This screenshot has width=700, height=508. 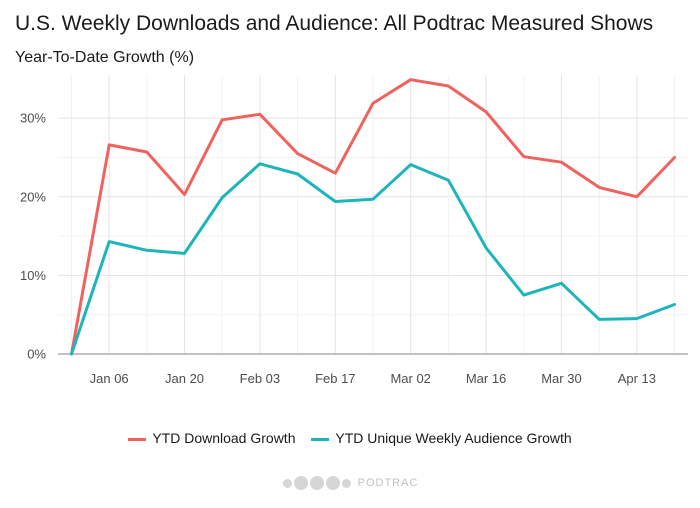 I want to click on legend-label-download-growth: YTD Download Growth, so click(x=224, y=438).